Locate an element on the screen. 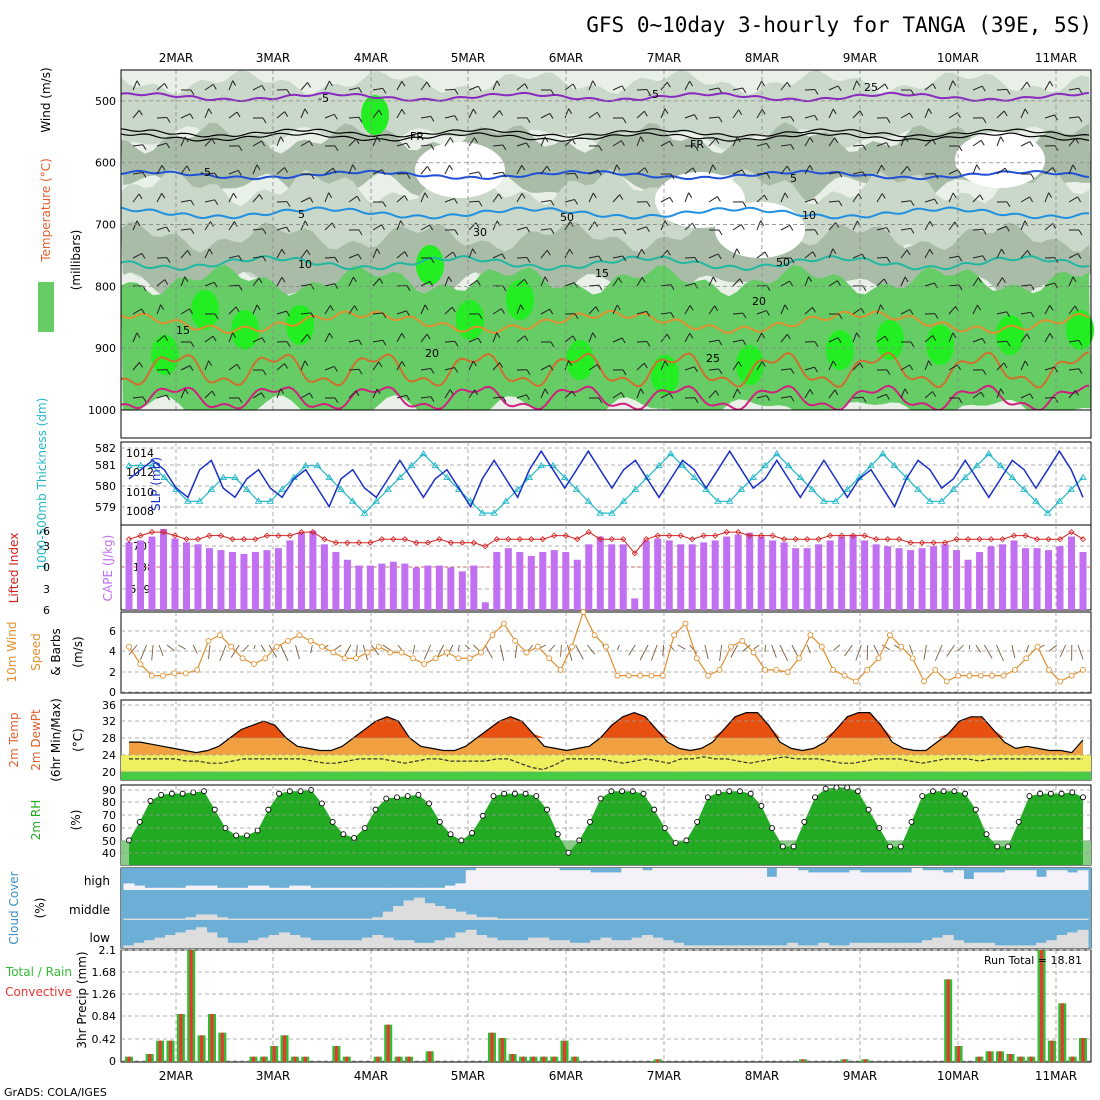 This screenshot has height=1100, width=1100. temp-units: (°C) is located at coordinates (78, 740).